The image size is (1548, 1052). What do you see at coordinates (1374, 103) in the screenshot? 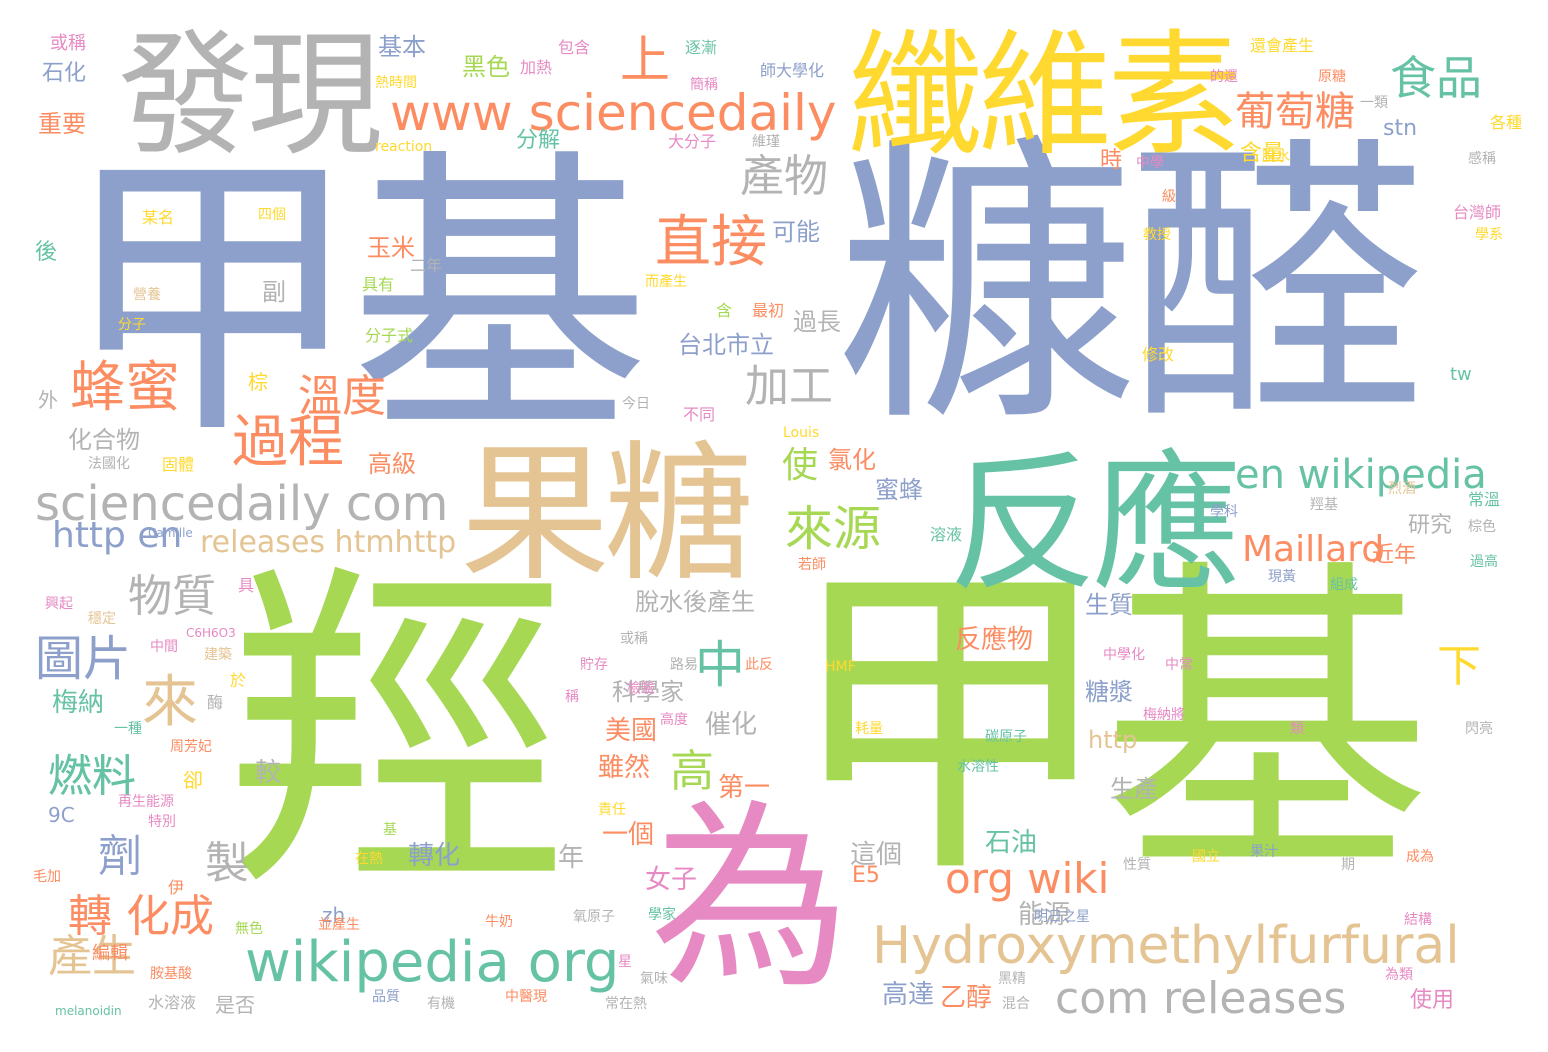
I see `cloud-word: 一類` at bounding box center [1374, 103].